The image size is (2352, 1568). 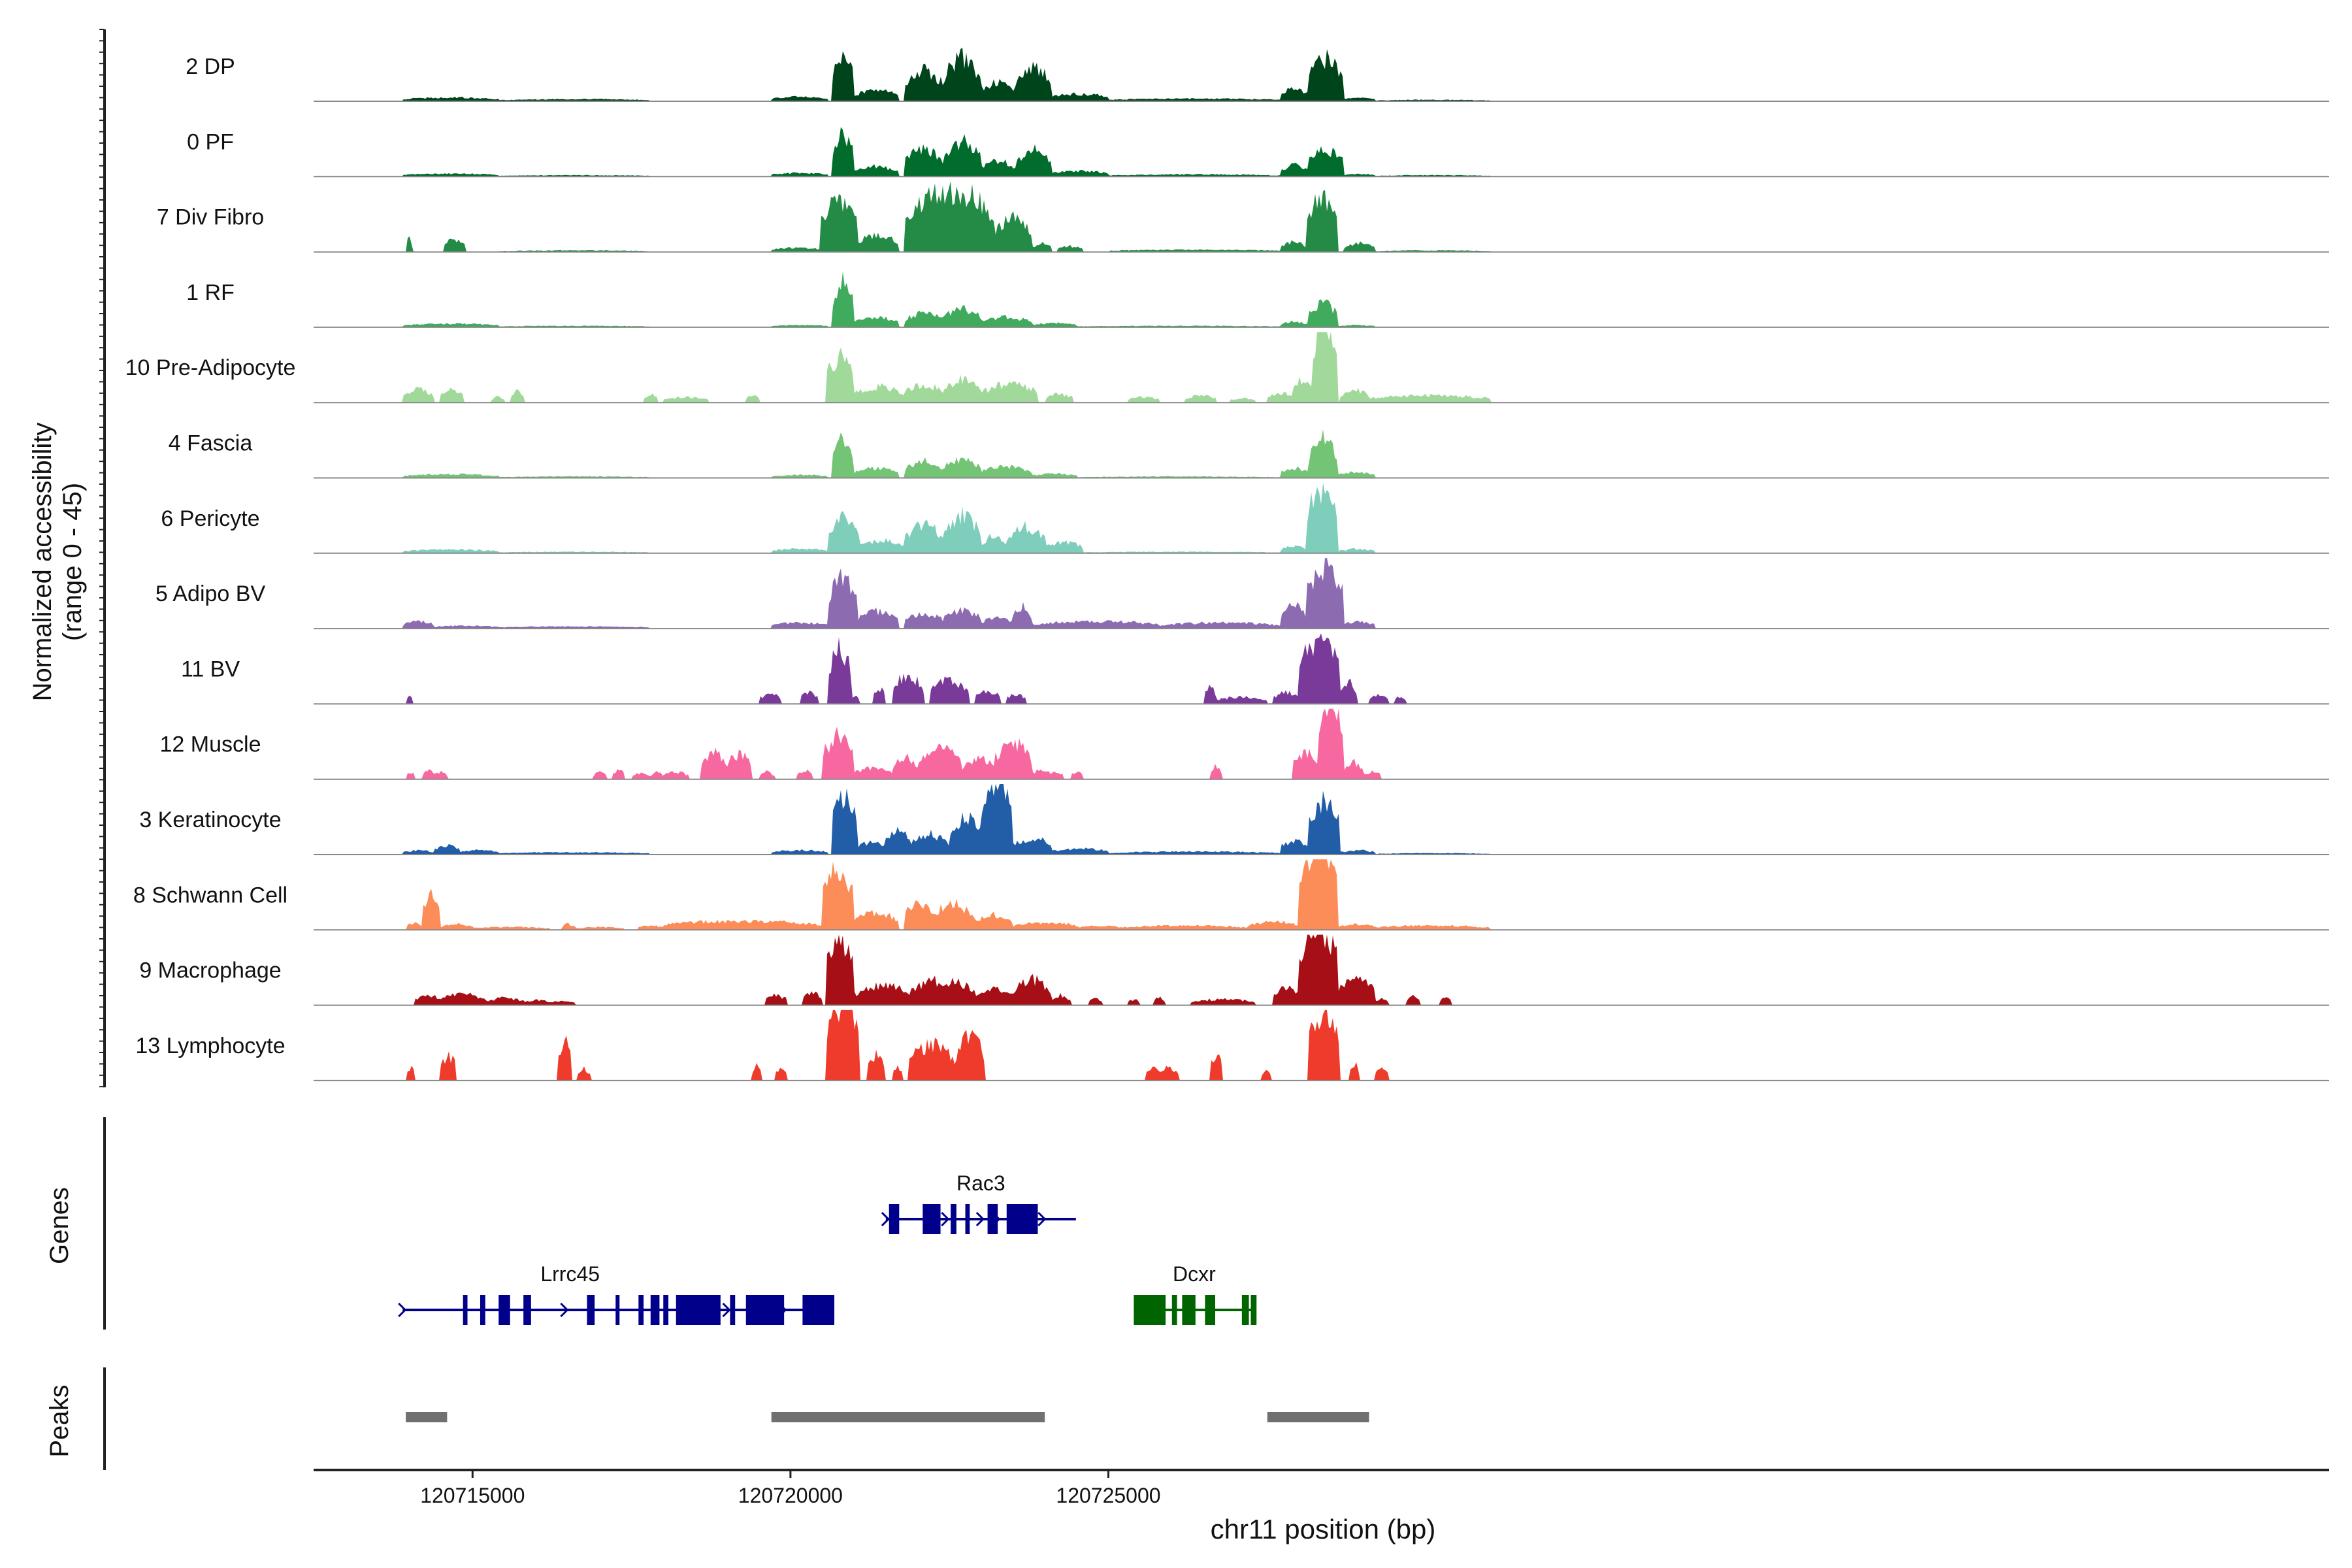 I want to click on track-label: 0 PF, so click(x=210, y=141).